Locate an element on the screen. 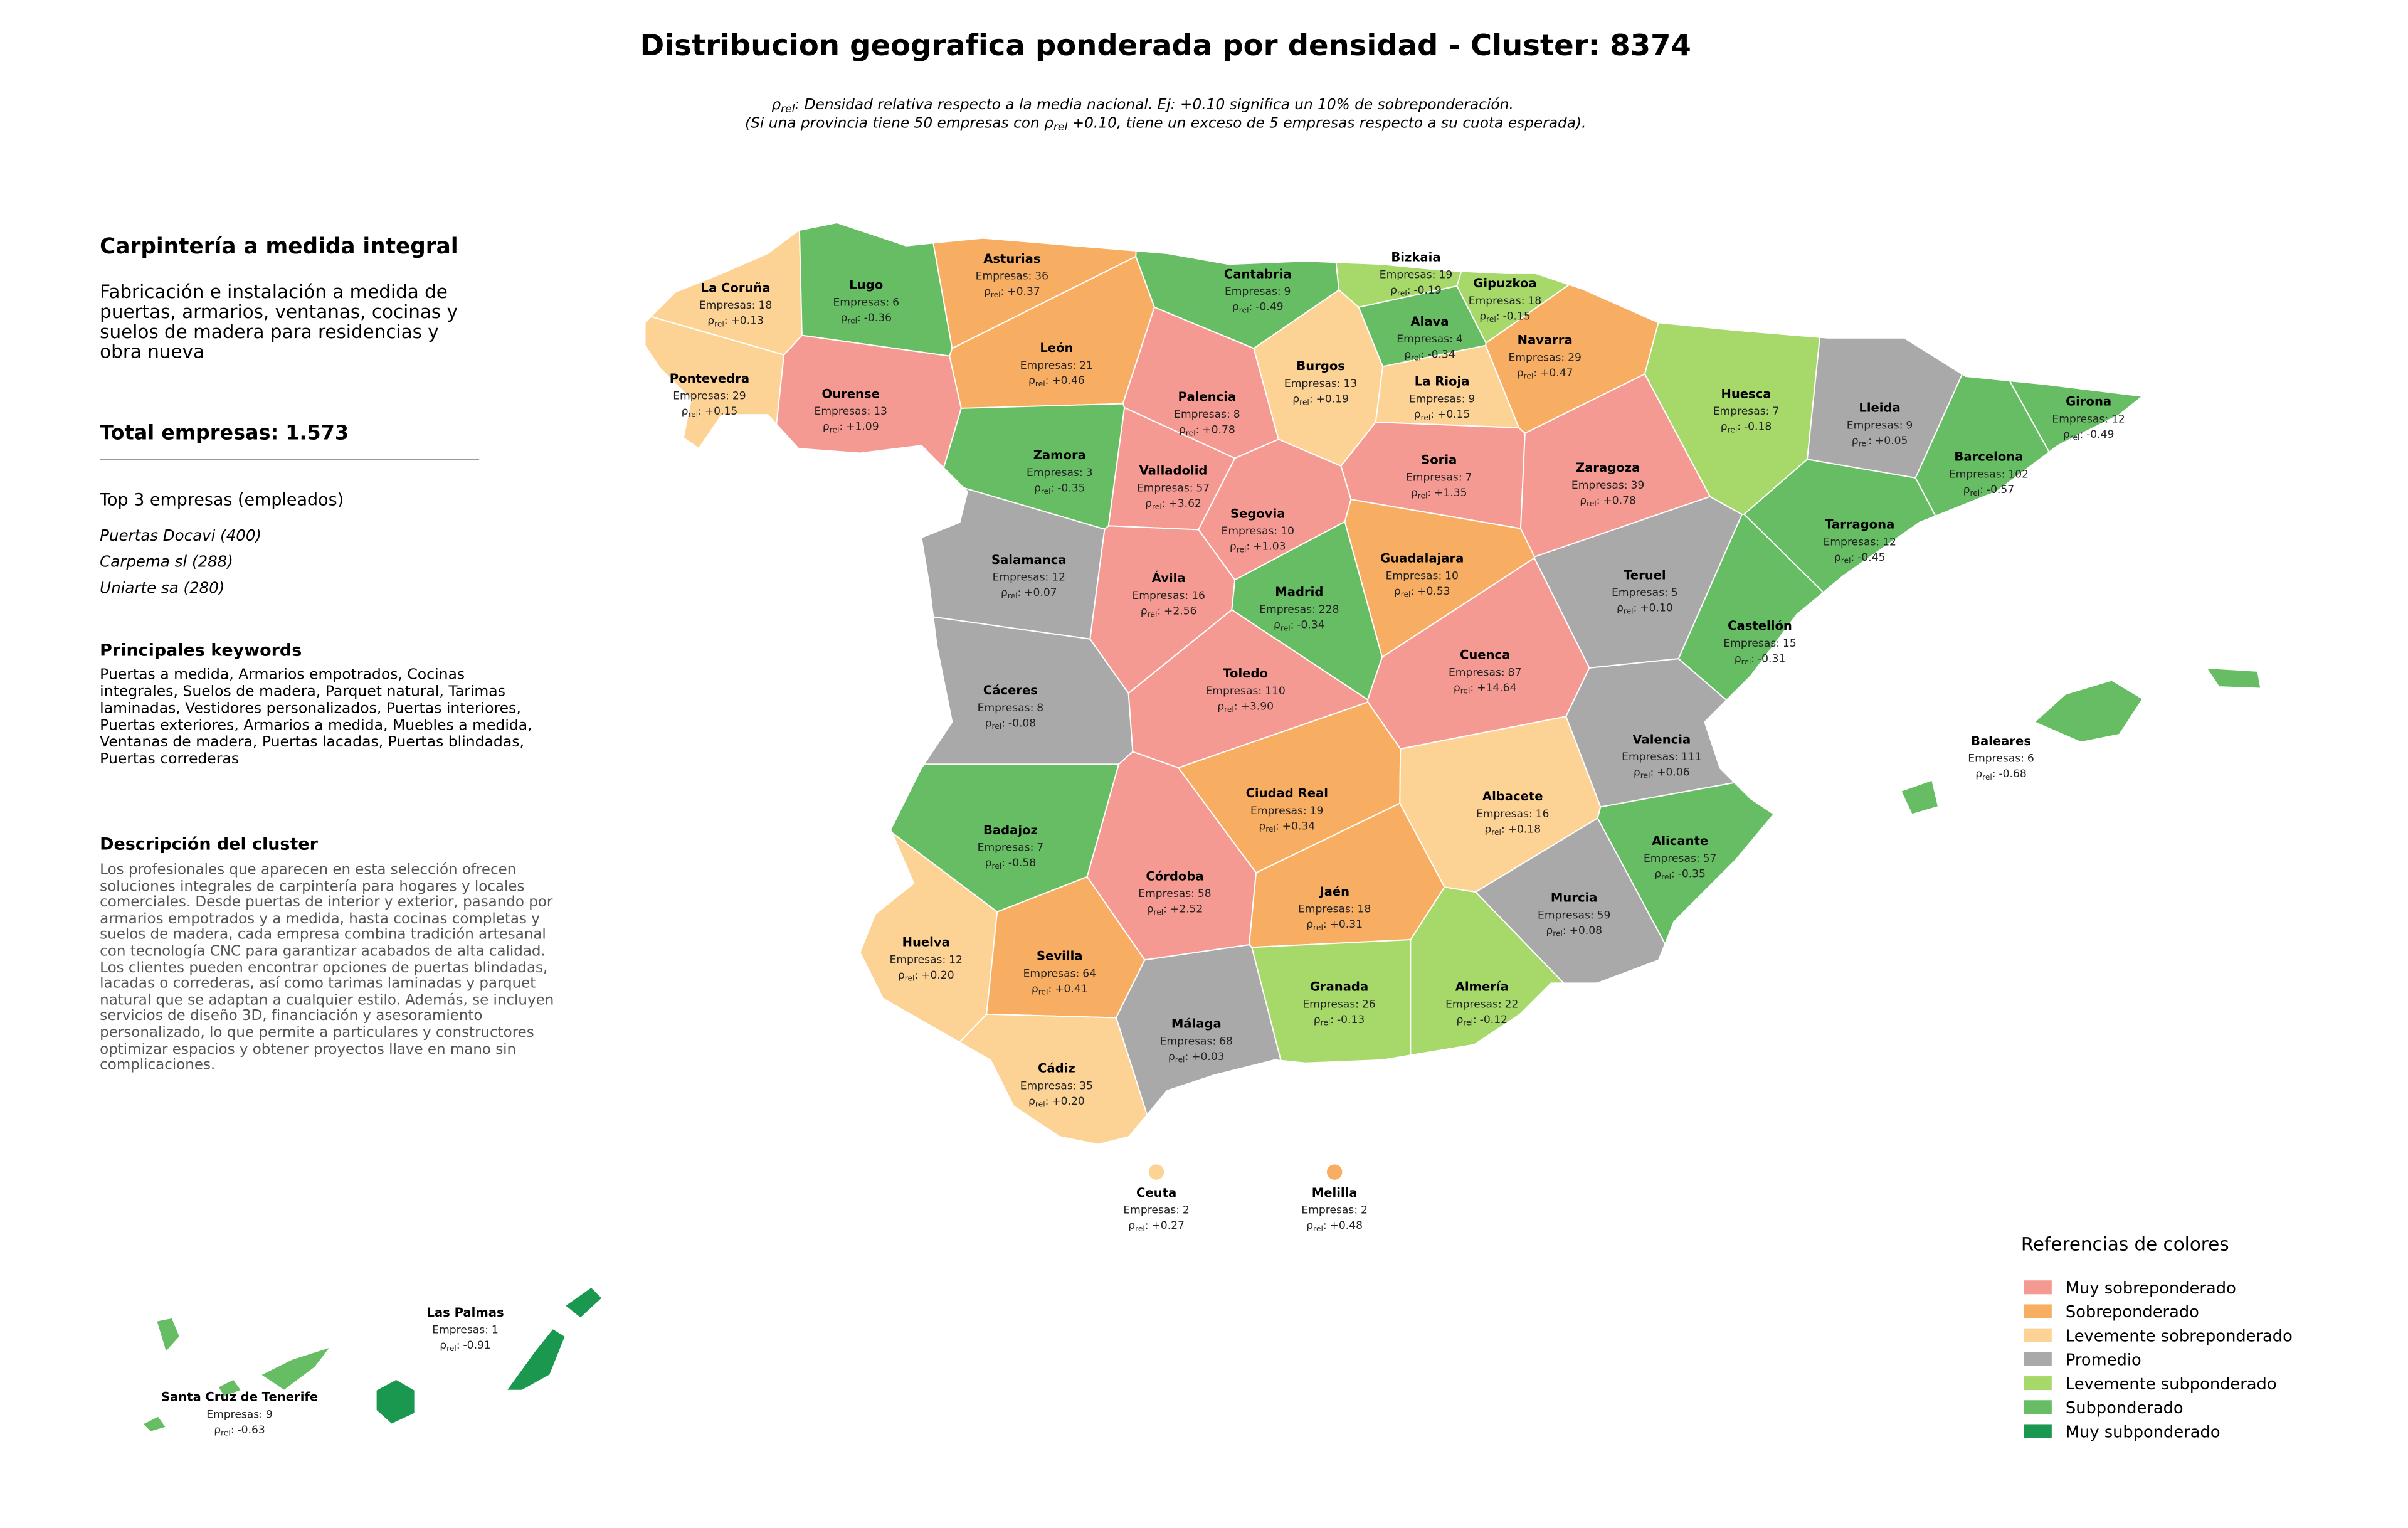  count-value: 2 is located at coordinates (1186, 1210).